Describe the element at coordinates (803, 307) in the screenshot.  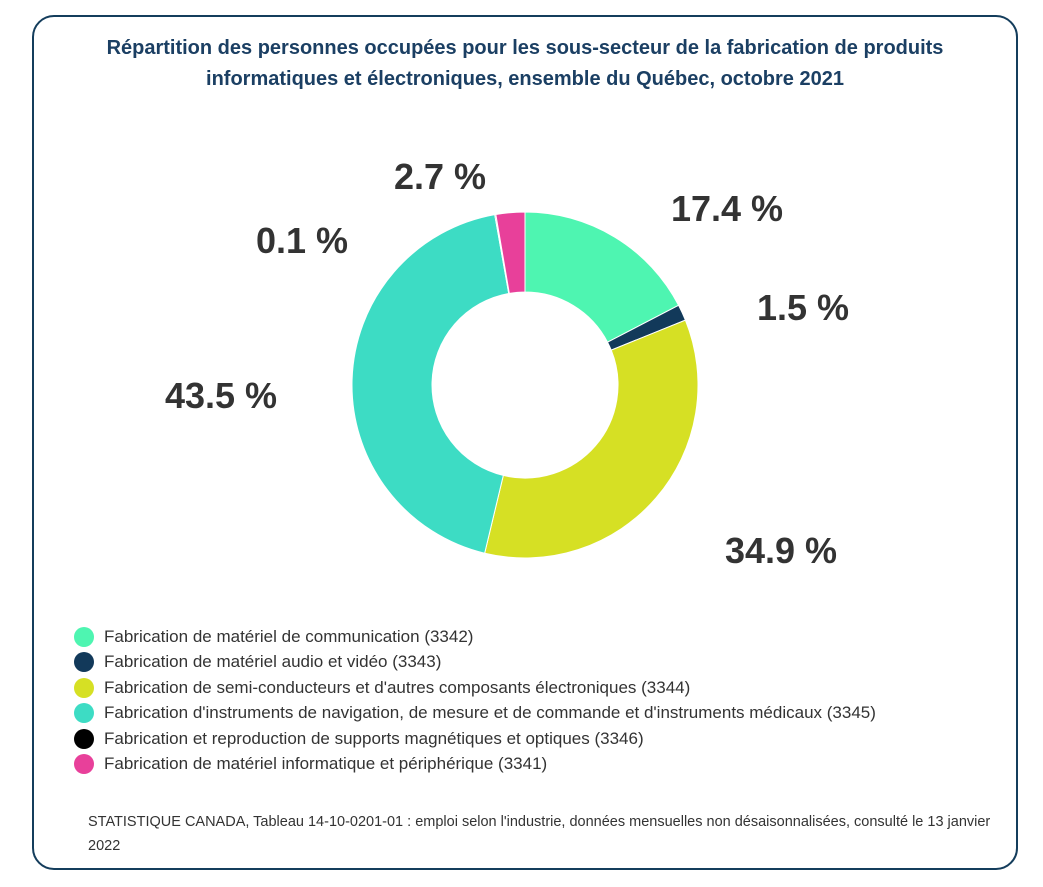
I see `slice-data-label: 1.5 %` at that location.